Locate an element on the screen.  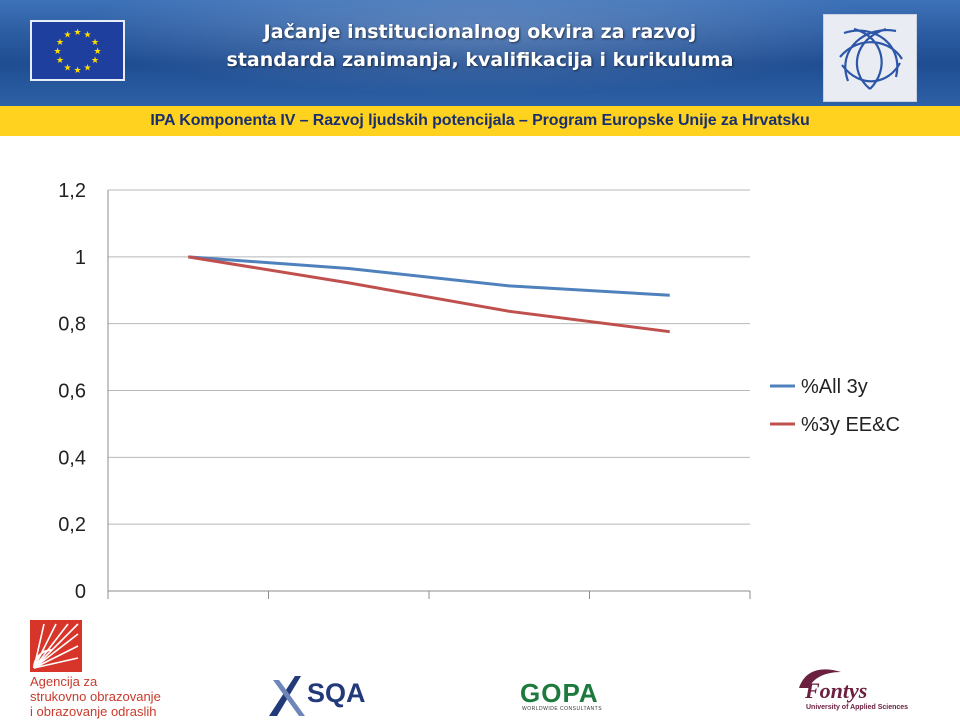
project-logo-icon is located at coordinates (870, 58).